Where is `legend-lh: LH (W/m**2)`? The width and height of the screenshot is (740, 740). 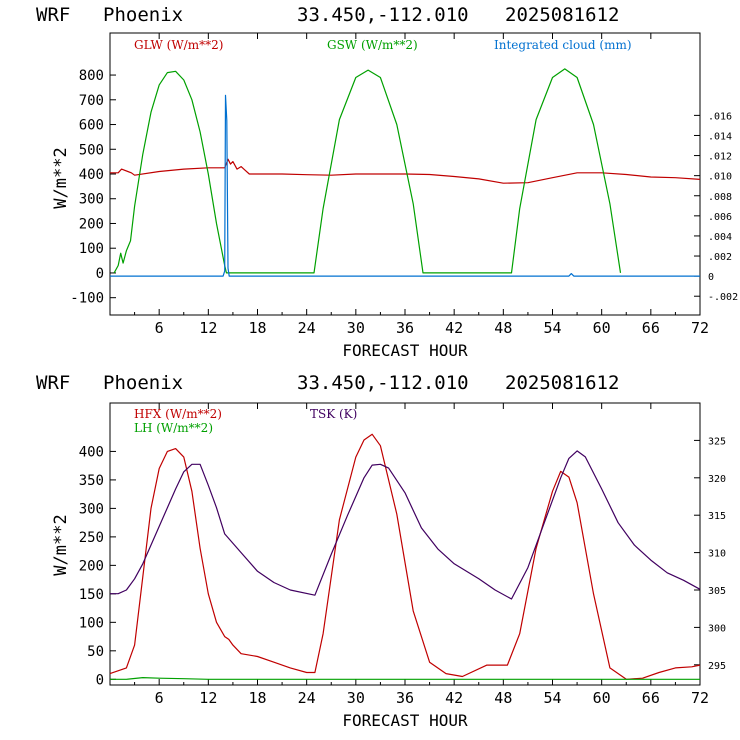
legend-lh: LH (W/m**2) is located at coordinates (173, 428).